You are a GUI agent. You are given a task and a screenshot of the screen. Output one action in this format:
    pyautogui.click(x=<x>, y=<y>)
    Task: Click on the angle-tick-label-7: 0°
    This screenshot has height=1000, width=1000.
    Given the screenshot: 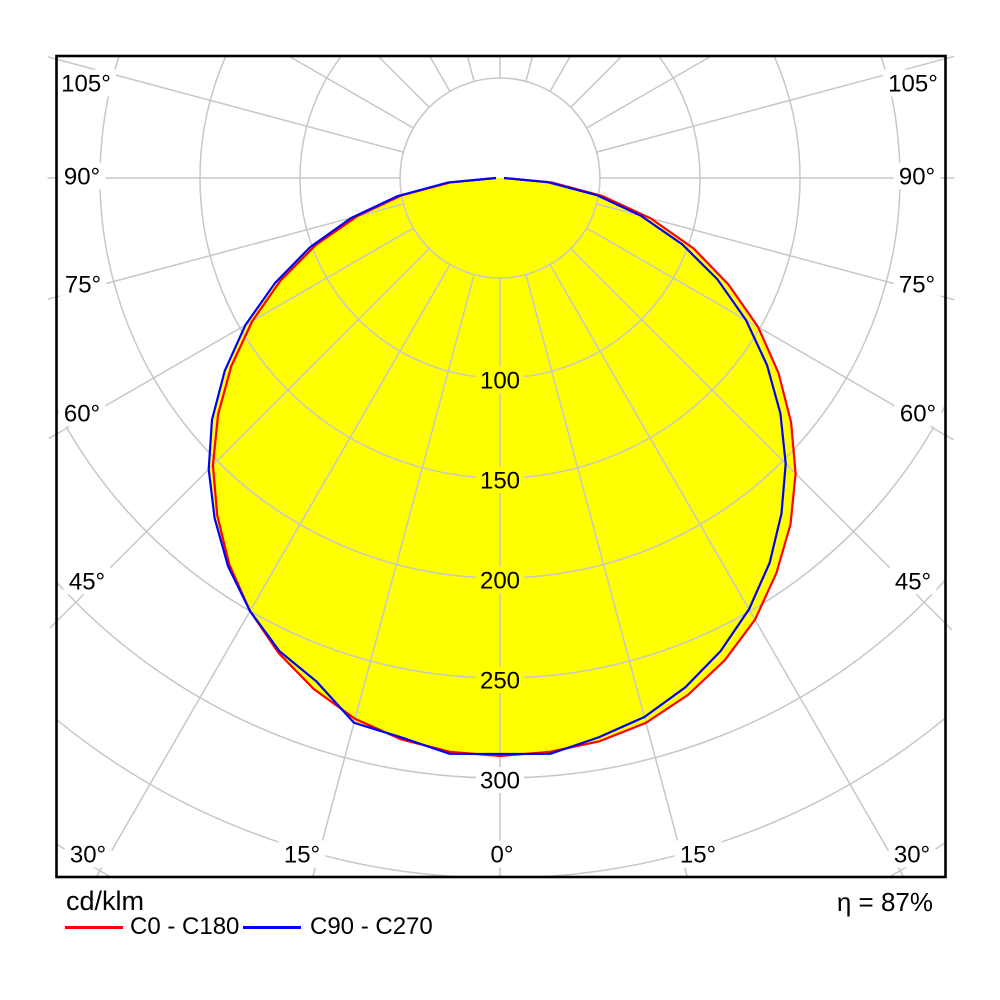 What is the action you would take?
    pyautogui.click(x=502, y=855)
    